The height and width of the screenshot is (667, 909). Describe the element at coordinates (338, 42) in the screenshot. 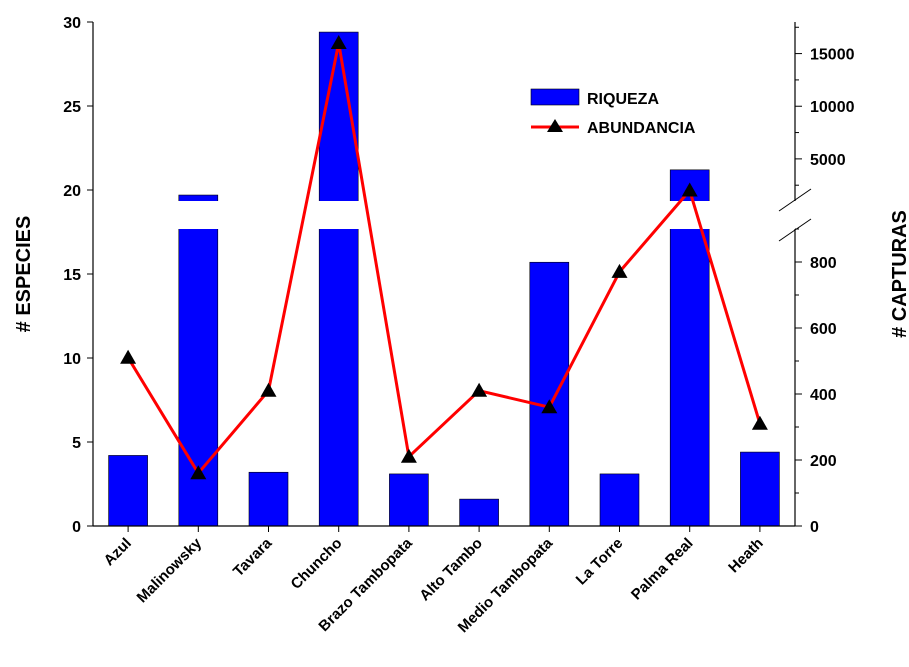

I see `abundance-point-chuncho` at that location.